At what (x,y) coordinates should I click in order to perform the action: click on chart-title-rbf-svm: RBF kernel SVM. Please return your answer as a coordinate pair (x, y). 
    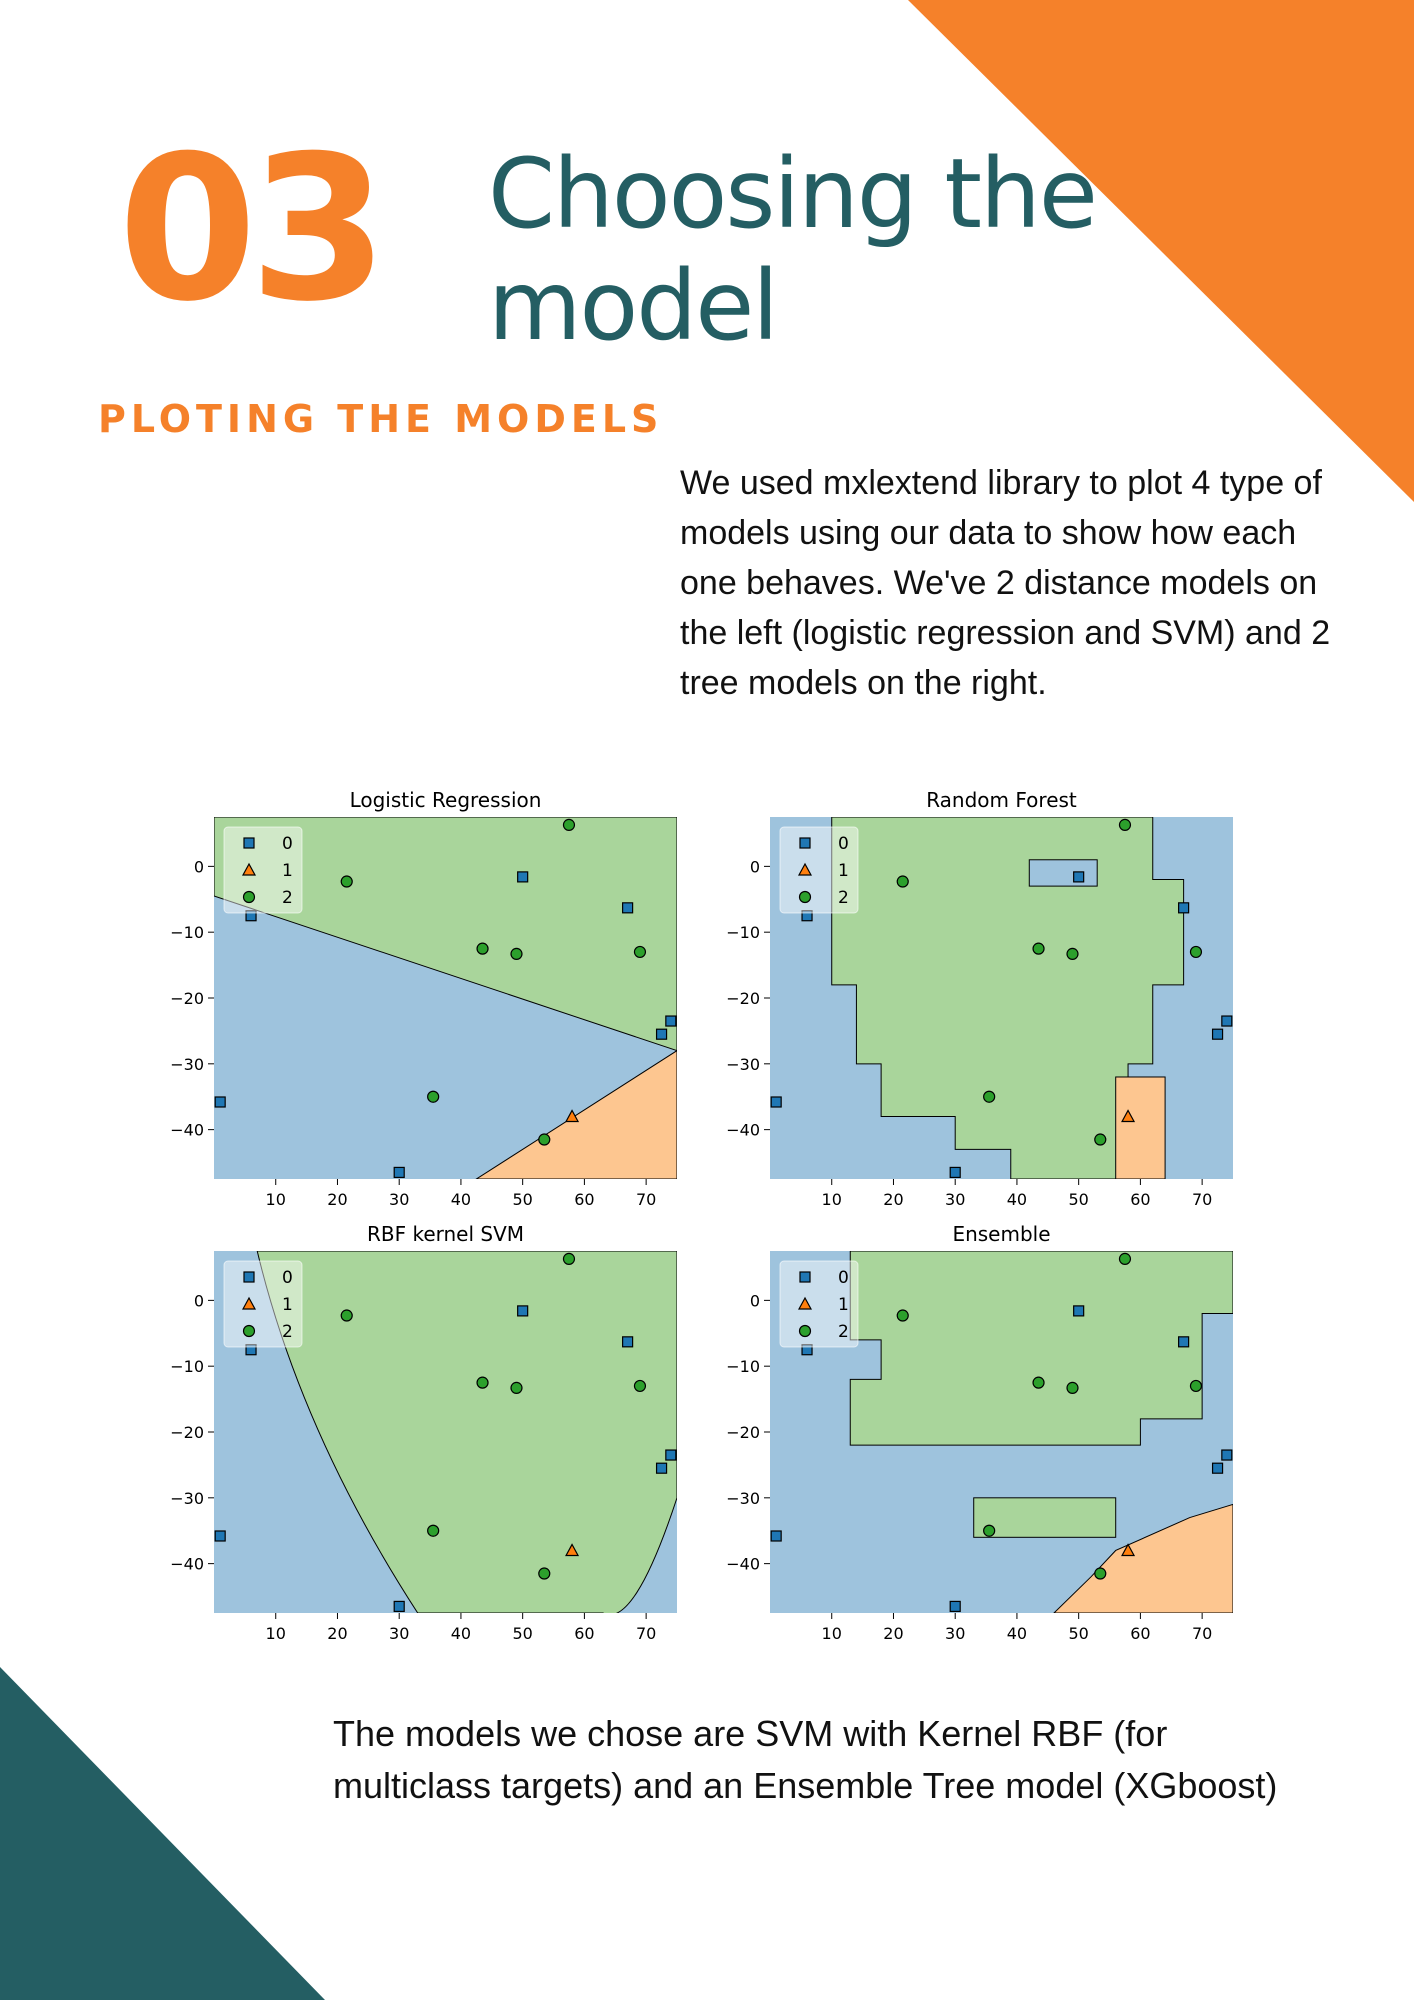
    Looking at the image, I should click on (445, 1234).